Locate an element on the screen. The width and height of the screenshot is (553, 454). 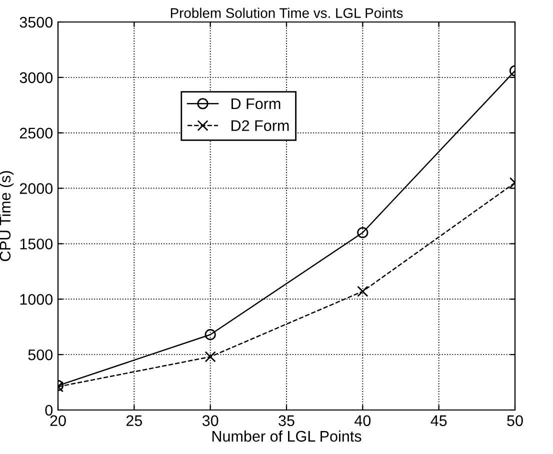
legend-label: D Form is located at coordinates (256, 104).